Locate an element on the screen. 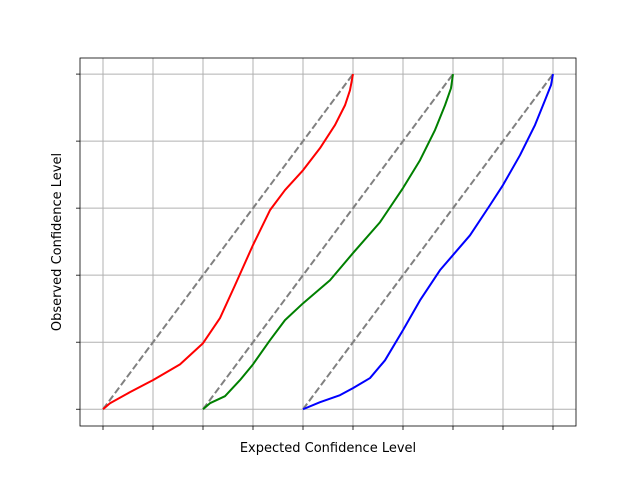 This screenshot has width=640, height=484. y-axis-label: Observed Confidence Level is located at coordinates (57, 242).